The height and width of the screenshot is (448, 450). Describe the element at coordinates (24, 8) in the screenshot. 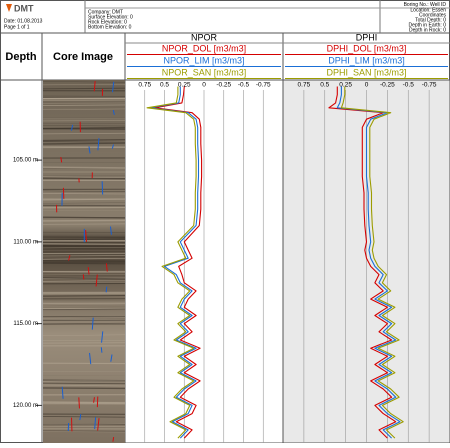

I see `logo: DMT` at that location.